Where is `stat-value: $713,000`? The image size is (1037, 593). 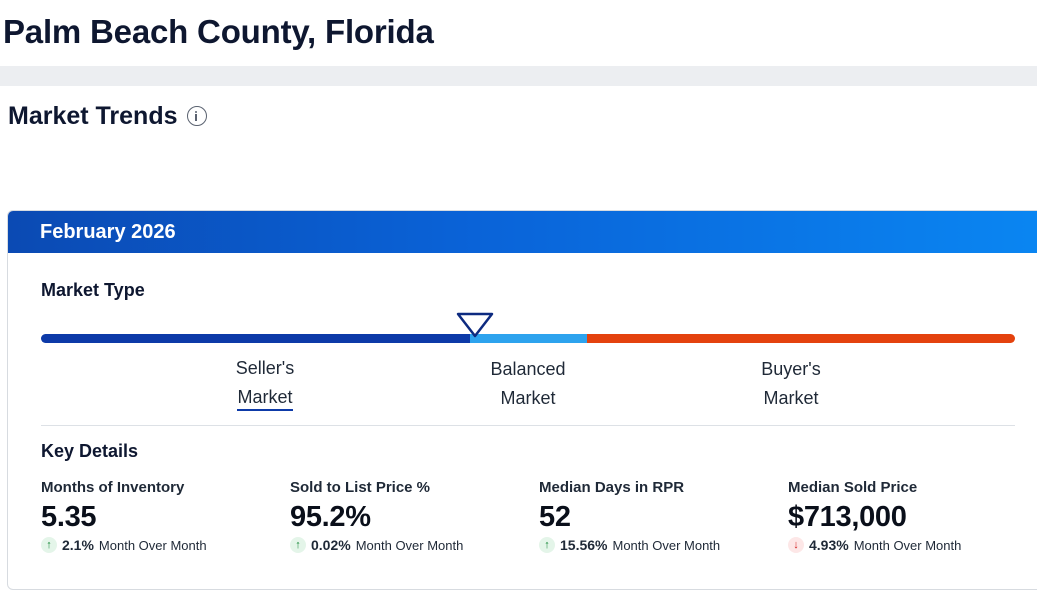
stat-value: $713,000 is located at coordinates (847, 517).